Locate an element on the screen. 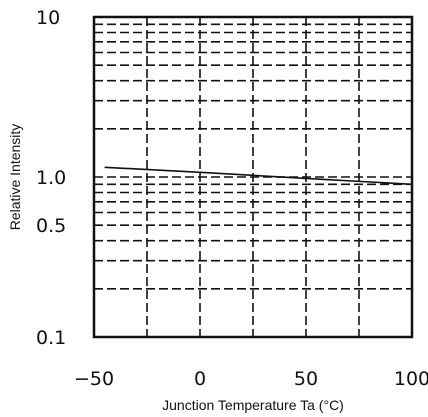 The image size is (428, 417). y-tick-label: 10 is located at coordinates (48, 18).